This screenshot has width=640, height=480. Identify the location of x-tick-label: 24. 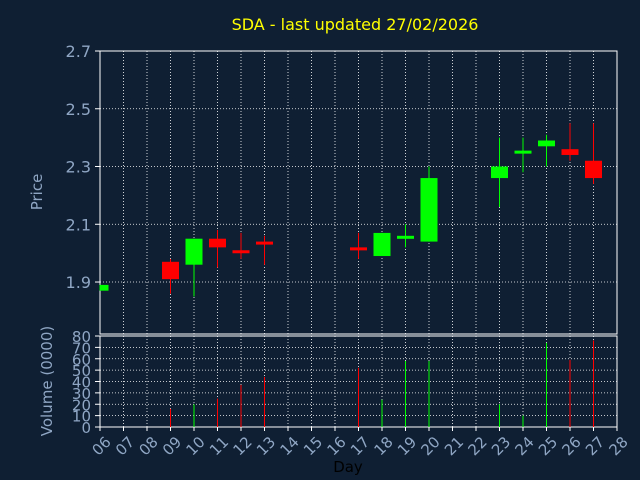
(525, 446).